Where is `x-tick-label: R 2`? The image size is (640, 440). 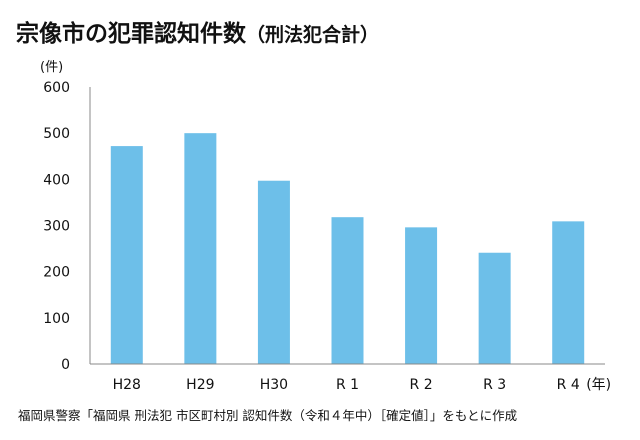 x-tick-label: R 2 is located at coordinates (421, 385).